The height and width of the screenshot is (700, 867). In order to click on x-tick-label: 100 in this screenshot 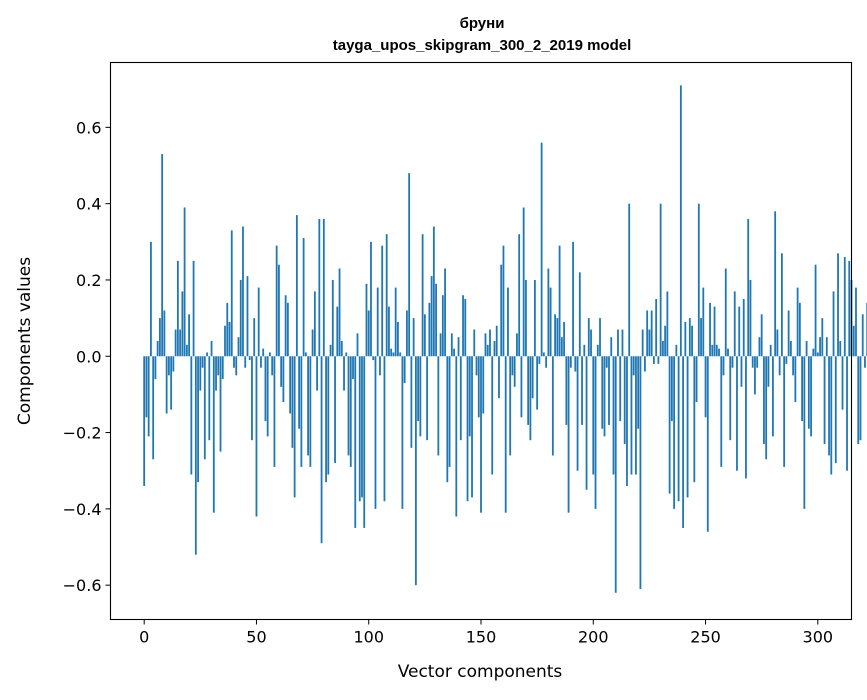, I will do `click(368, 637)`.